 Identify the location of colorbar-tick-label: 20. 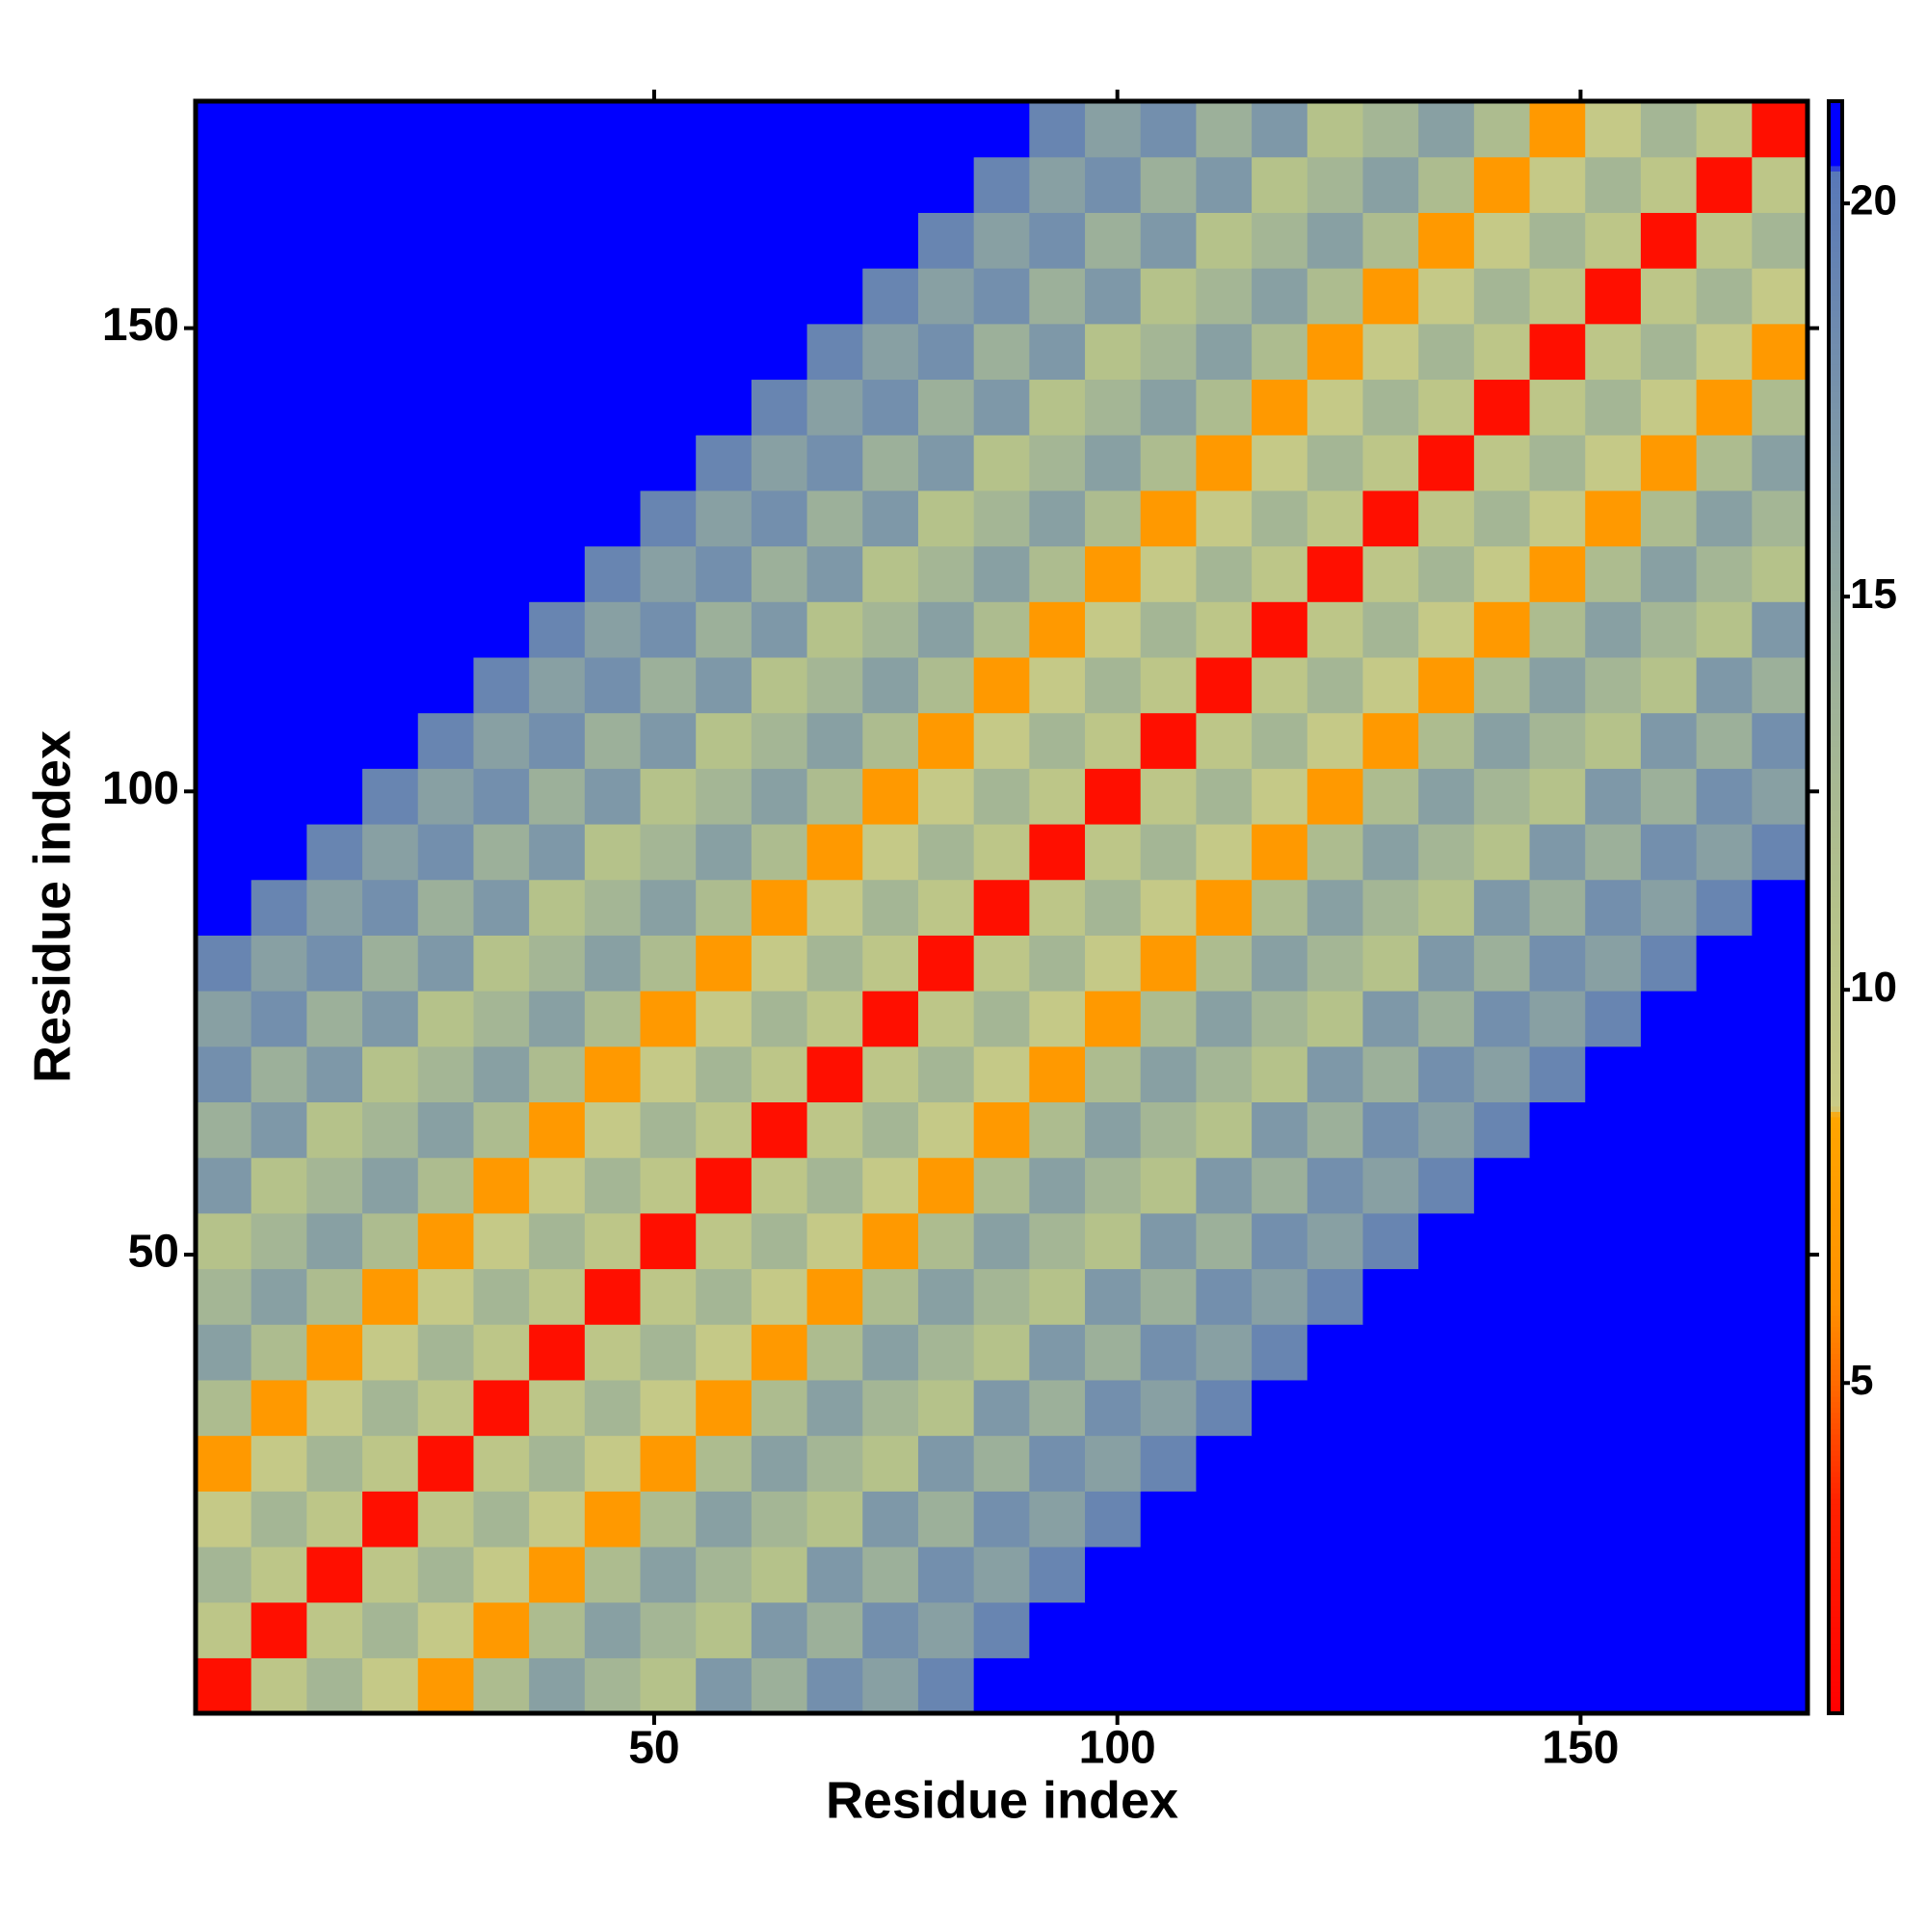
(1873, 201).